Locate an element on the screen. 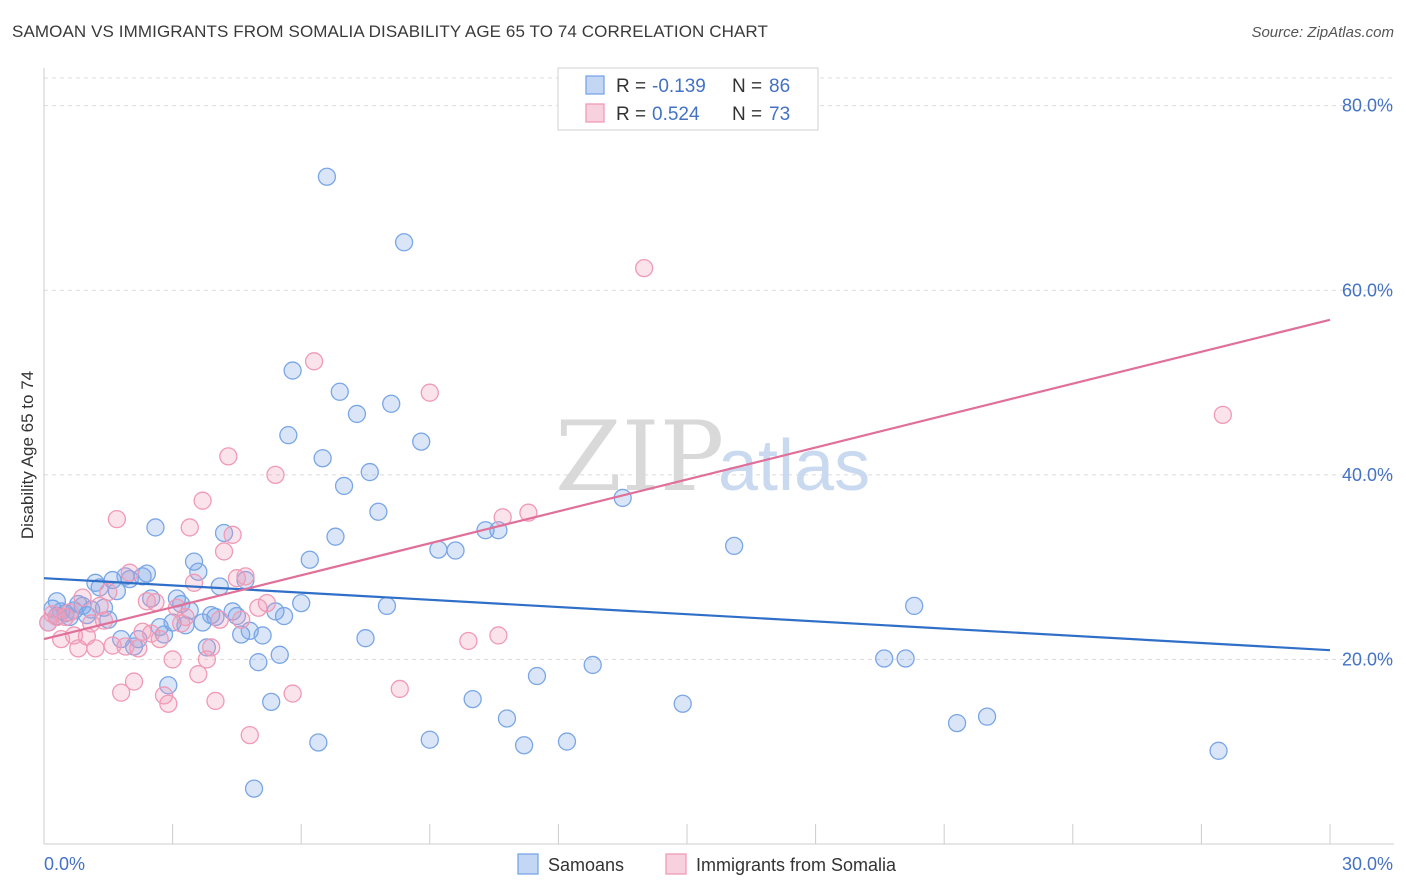 This screenshot has width=1406, height=892. legend-r-value: 0.524 is located at coordinates (676, 114).